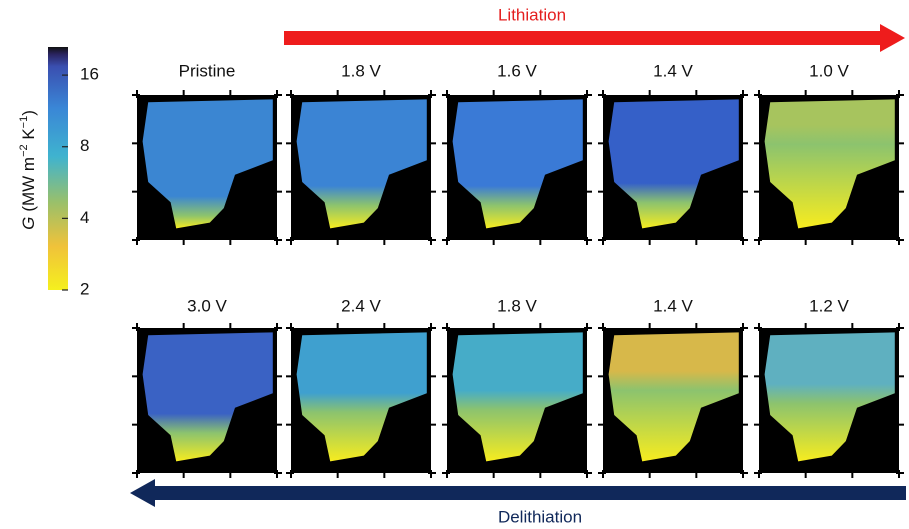 This screenshot has width=909, height=529. Describe the element at coordinates (517, 70) in the screenshot. I see `panel-label: 1.6 V` at that location.